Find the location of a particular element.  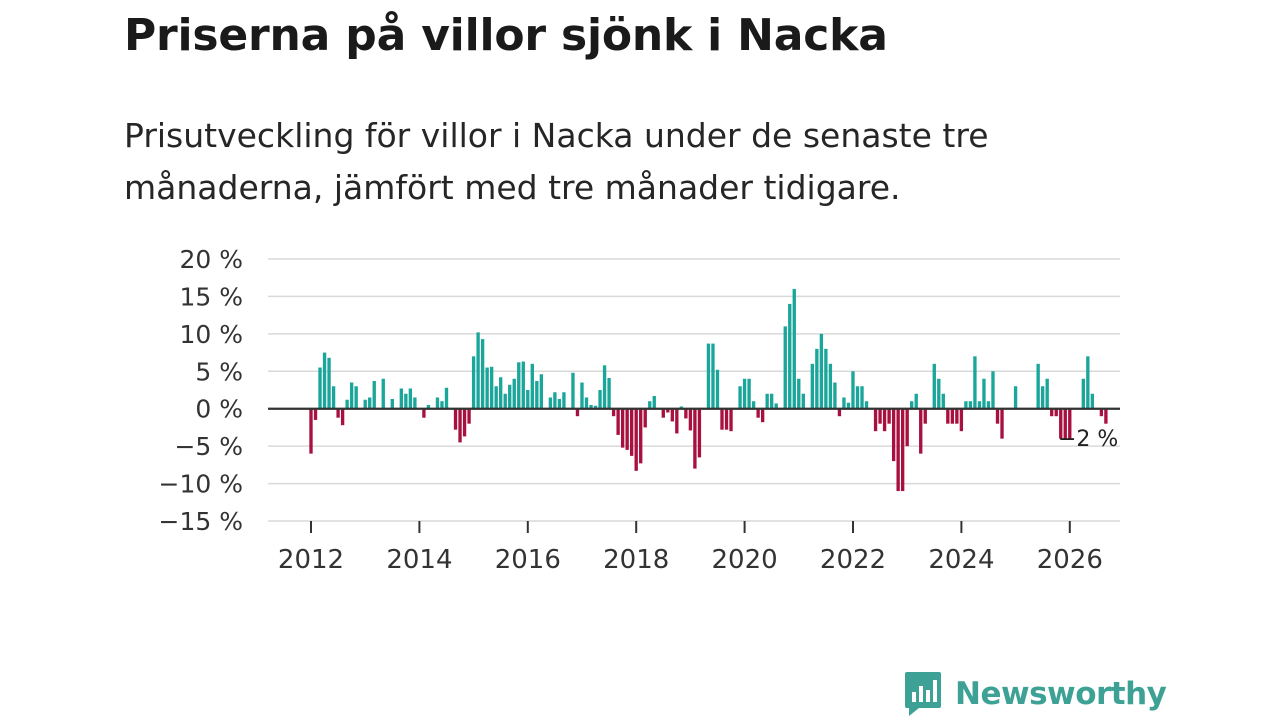

x-tick-label: 2018 is located at coordinates (636, 560).